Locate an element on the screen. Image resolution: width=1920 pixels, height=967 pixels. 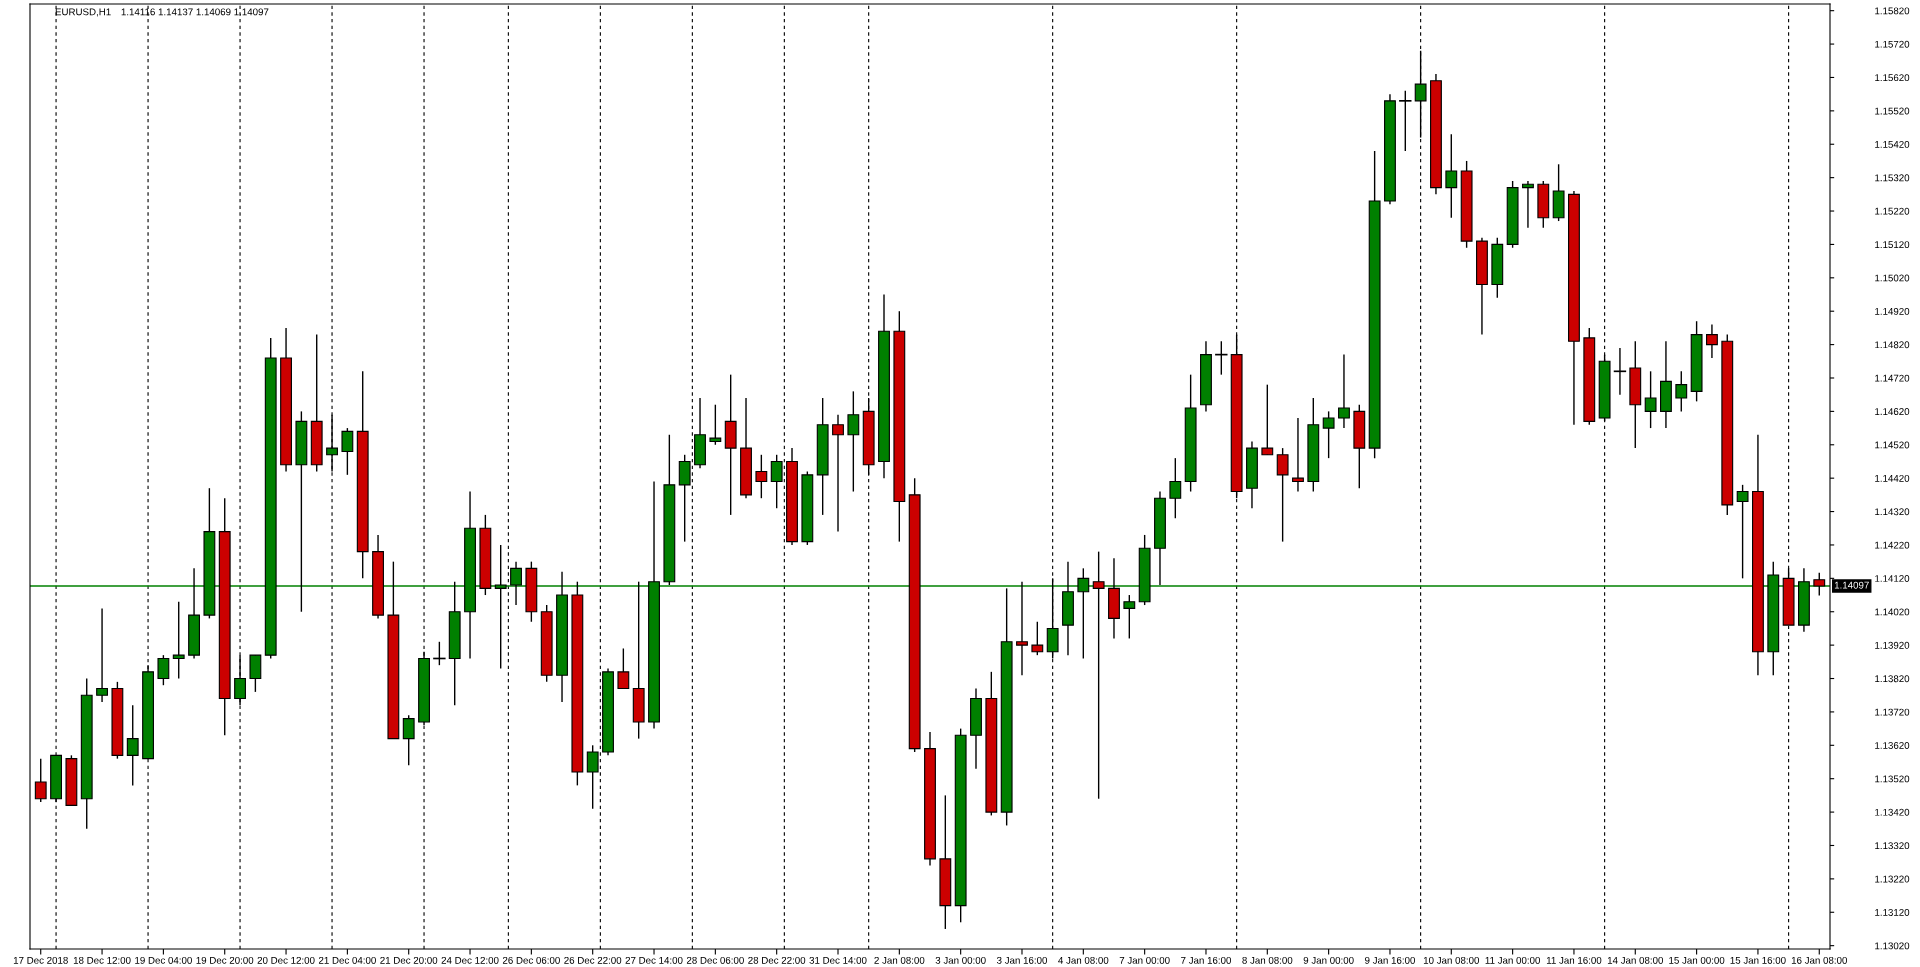
y-tick-label: 1.14520 is located at coordinates (1892, 445).